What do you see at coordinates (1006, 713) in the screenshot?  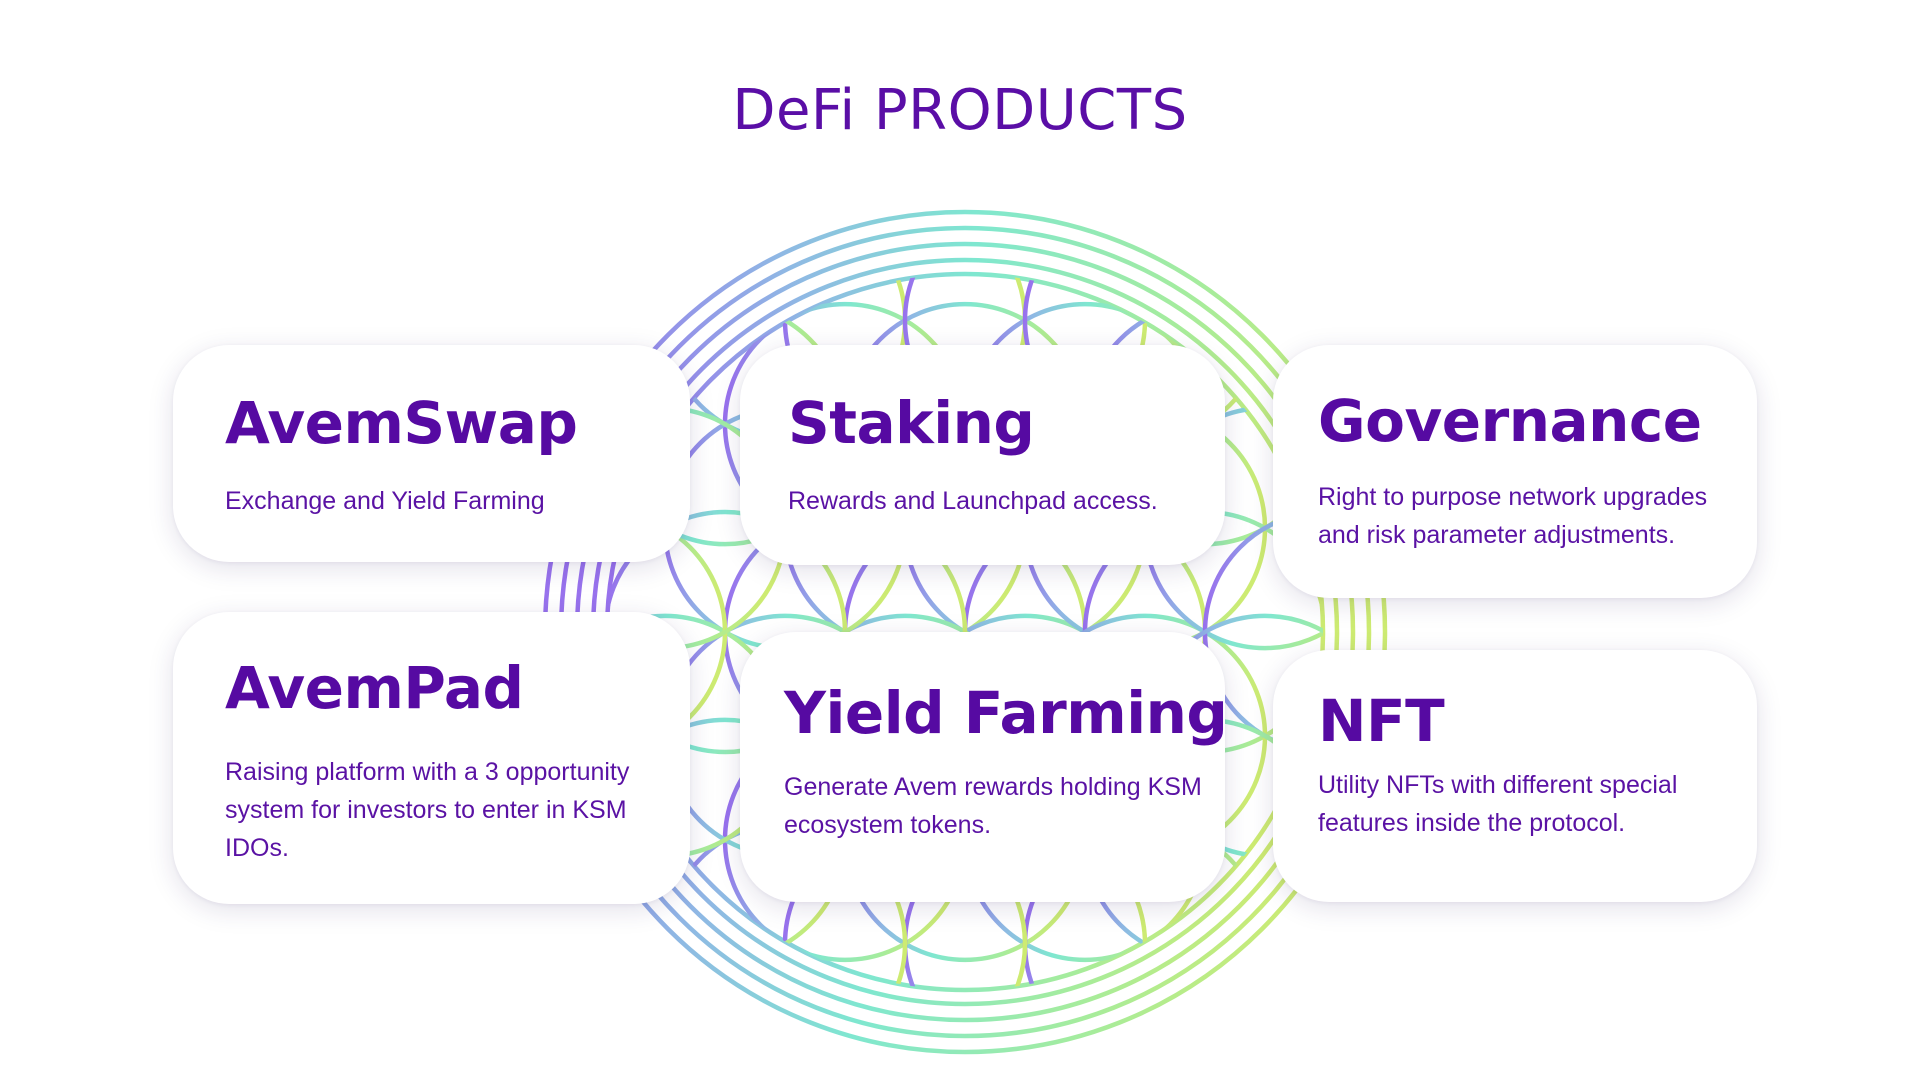 I see `card-heading: Yield Farming` at bounding box center [1006, 713].